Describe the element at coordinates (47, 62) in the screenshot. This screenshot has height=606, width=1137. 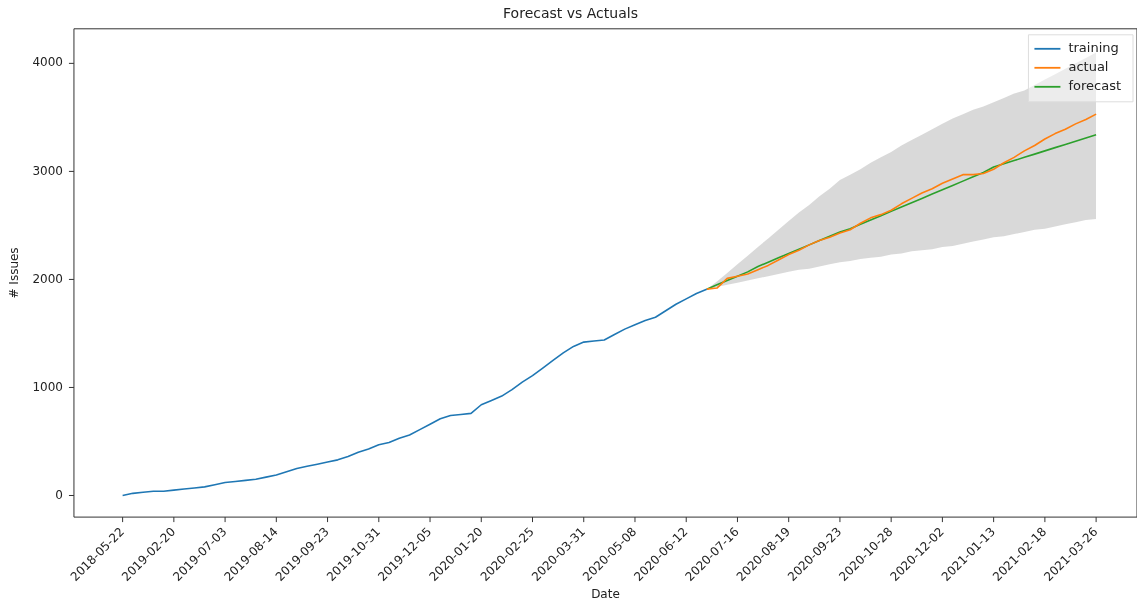
I see `y-tick-label: 4000` at that location.